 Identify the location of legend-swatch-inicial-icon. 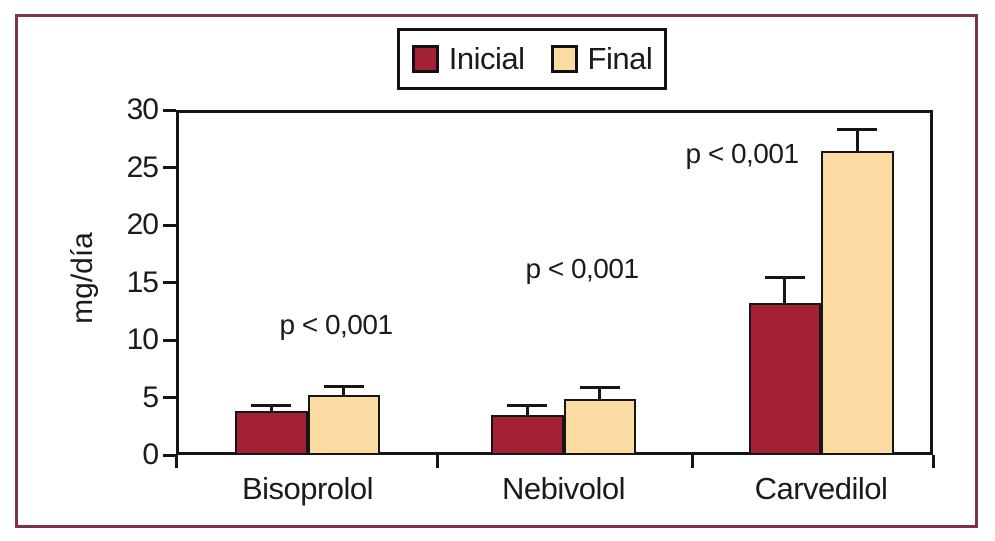
(425, 59).